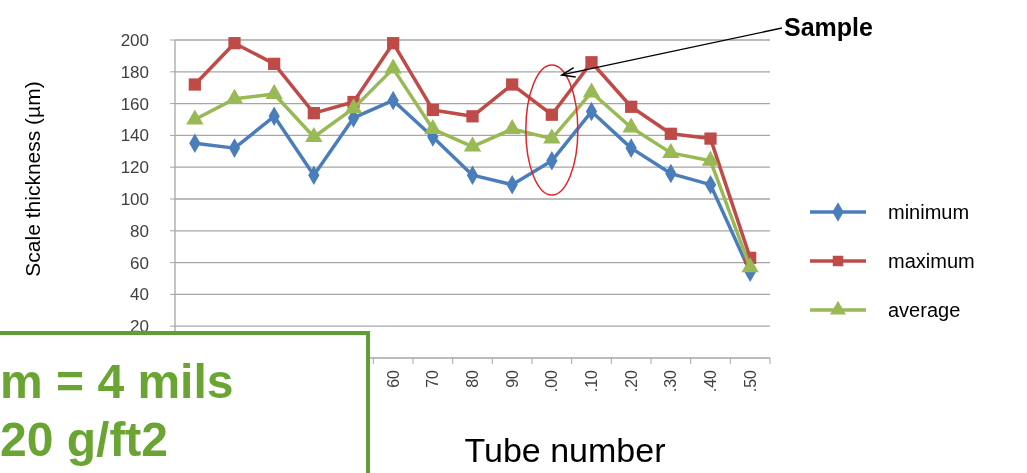 Image resolution: width=1027 pixels, height=473 pixels. Describe the element at coordinates (117, 381) in the screenshot. I see `annotation: m = 4 mils` at that location.